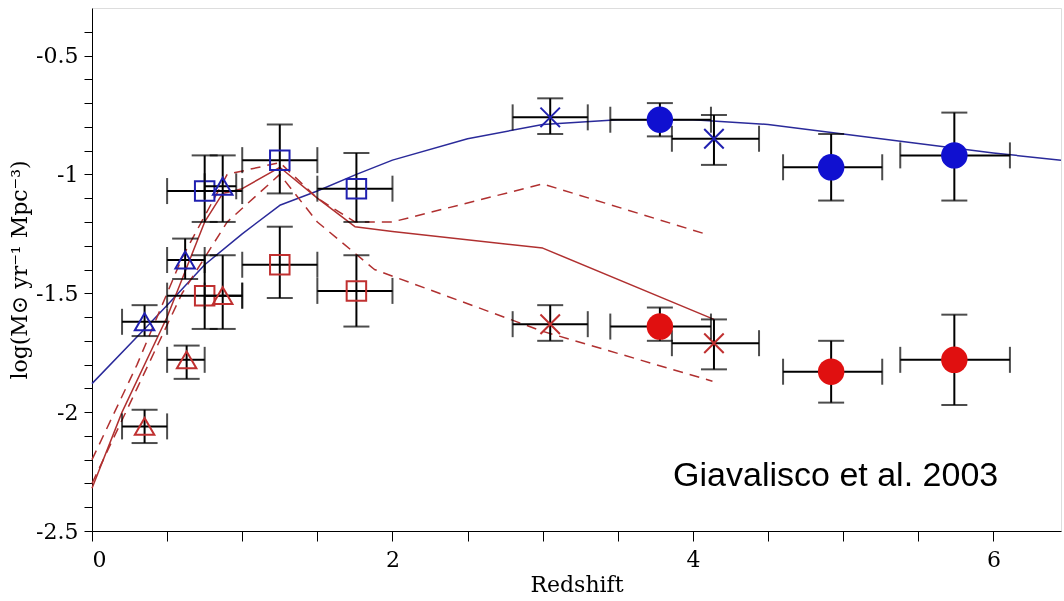  Describe the element at coordinates (99, 559) in the screenshot. I see `x-tick-label: 0` at that location.